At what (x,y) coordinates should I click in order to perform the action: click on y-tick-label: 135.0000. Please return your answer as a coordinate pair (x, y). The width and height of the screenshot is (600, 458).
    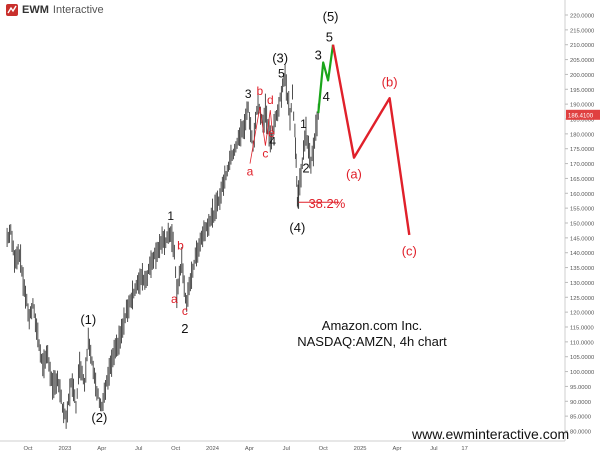
    Looking at the image, I should click on (582, 269).